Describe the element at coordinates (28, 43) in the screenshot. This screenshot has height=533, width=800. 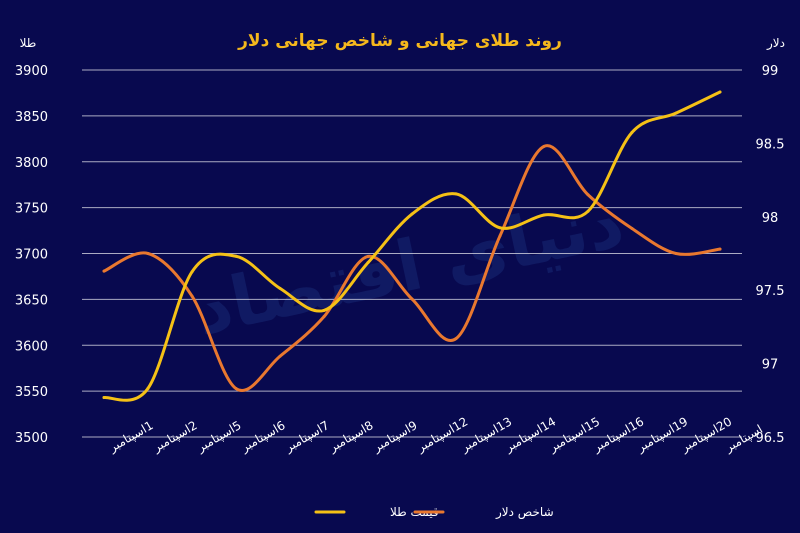
I see `left-axis-unit: طلا` at that location.